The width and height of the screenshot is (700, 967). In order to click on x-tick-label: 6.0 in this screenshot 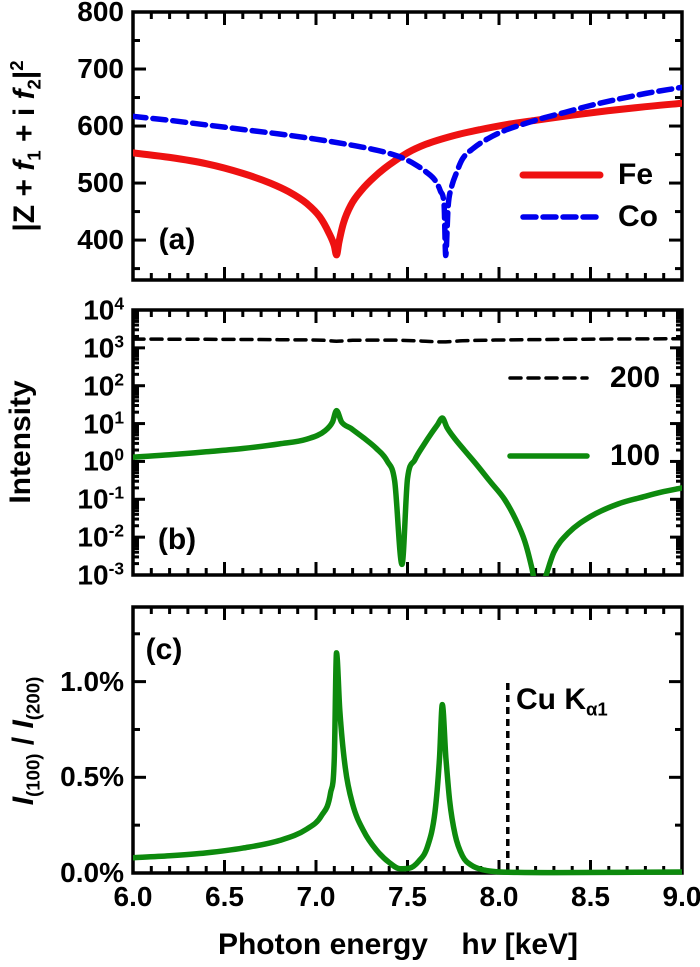, I will do `click(133, 896)`.